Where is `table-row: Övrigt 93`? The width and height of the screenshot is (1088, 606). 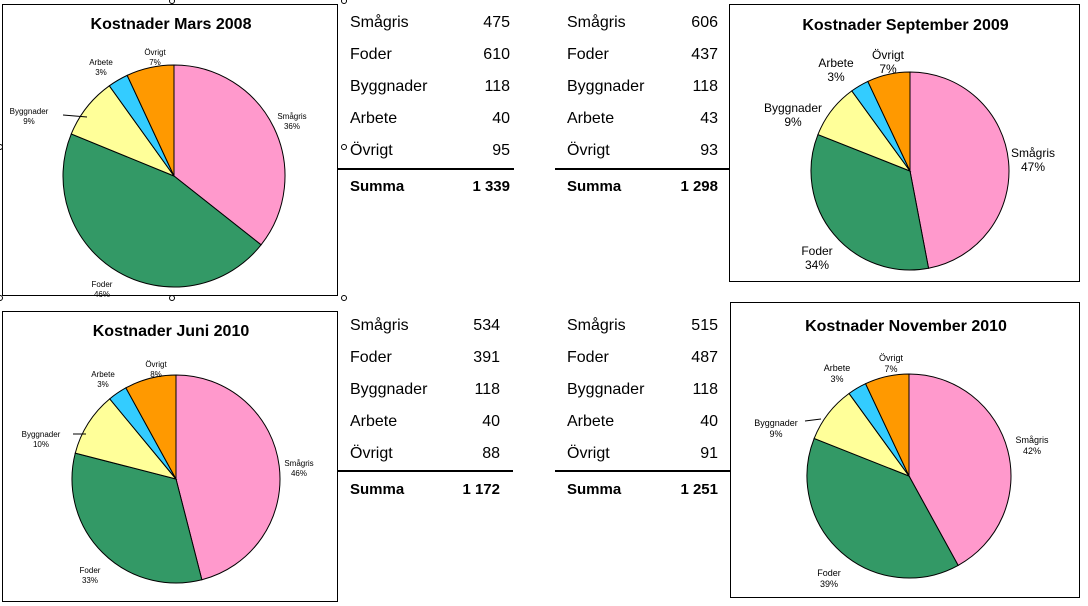 table-row: Övrigt 93 is located at coordinates (642, 152).